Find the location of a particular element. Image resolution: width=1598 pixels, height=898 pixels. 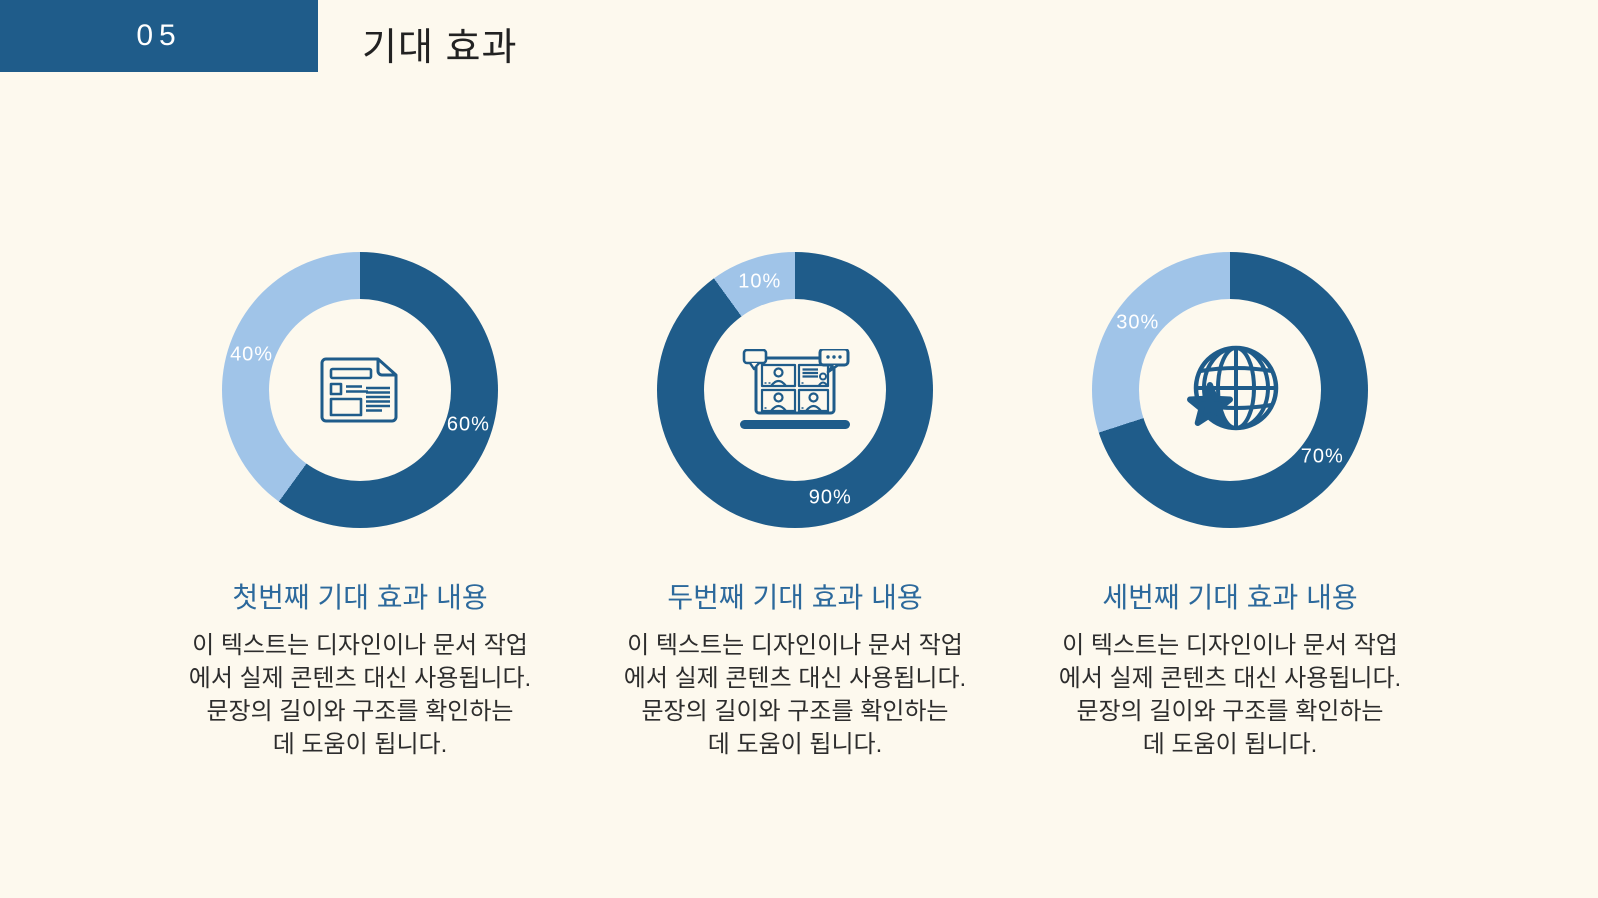

section-number-badge: 05 is located at coordinates (159, 36).